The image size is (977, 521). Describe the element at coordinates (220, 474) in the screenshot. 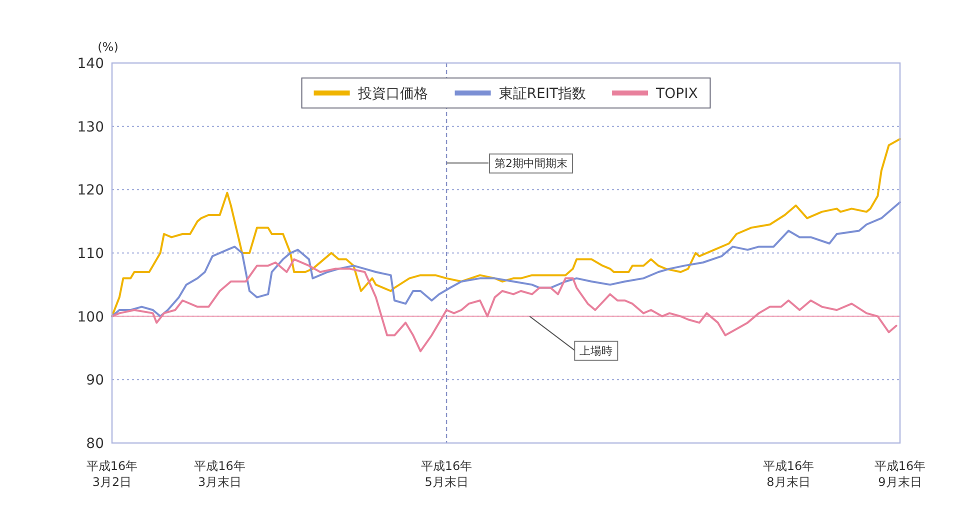

I see `x-tick-label: 平成16年 3月末日` at that location.